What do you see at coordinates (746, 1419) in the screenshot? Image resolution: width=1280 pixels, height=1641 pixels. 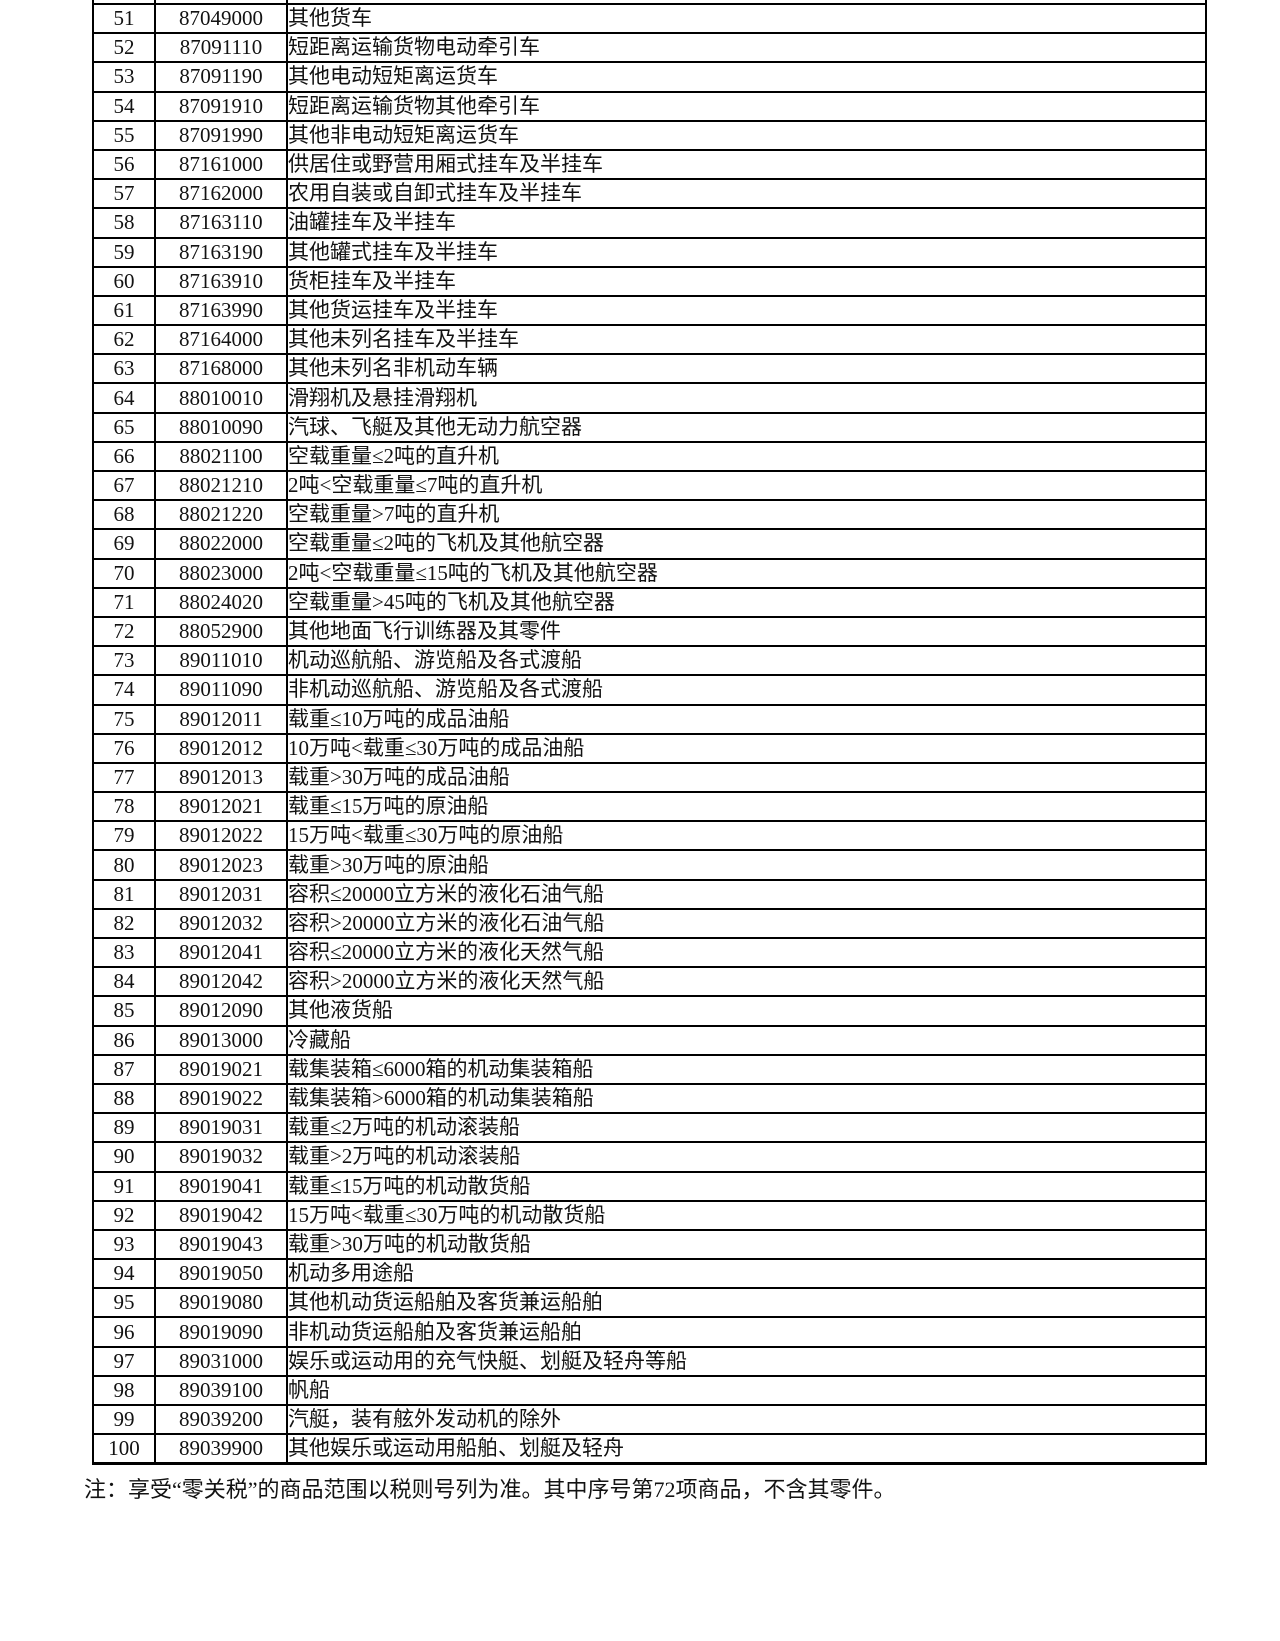 I see `commodity-description-cell: 汽艇，装有舷外发动机的除外` at bounding box center [746, 1419].